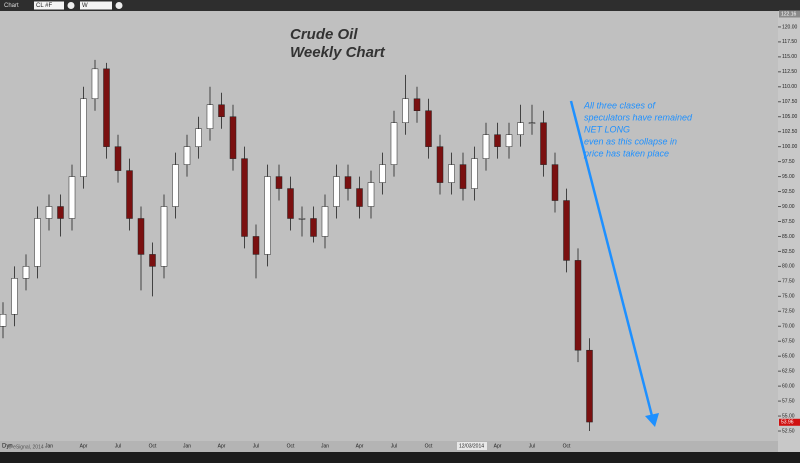 The width and height of the screenshot is (800, 463). I want to click on y-tick-label: 65.00, so click(788, 357).